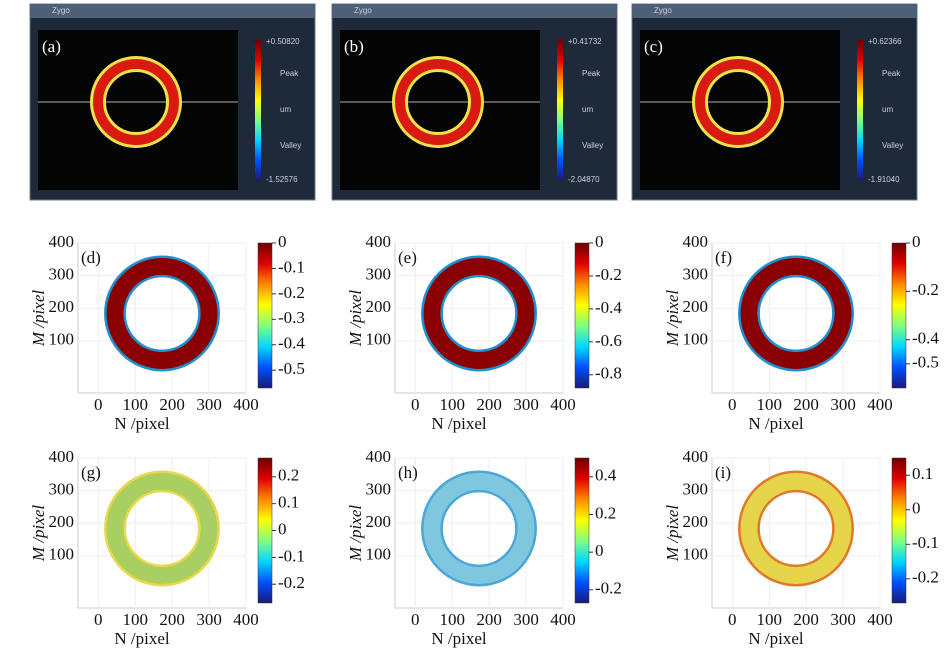 This screenshot has width=945, height=650. Describe the element at coordinates (51, 46) in the screenshot. I see `panel-label: (a)` at that location.